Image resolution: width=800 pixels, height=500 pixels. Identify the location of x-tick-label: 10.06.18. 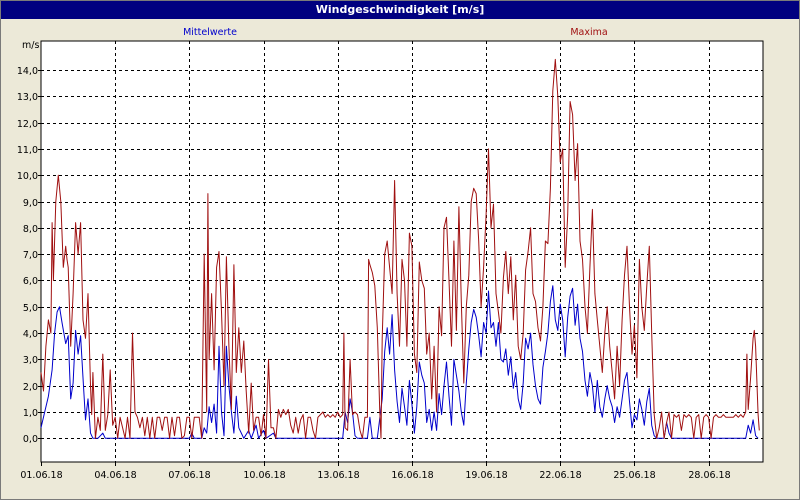
(264, 475).